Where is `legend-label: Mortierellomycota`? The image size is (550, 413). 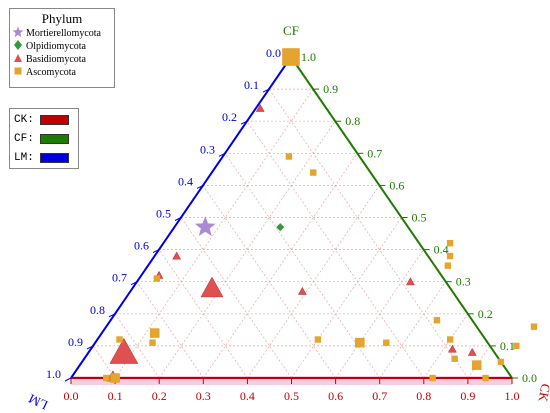 legend-label: Mortierellomycota is located at coordinates (63, 33).